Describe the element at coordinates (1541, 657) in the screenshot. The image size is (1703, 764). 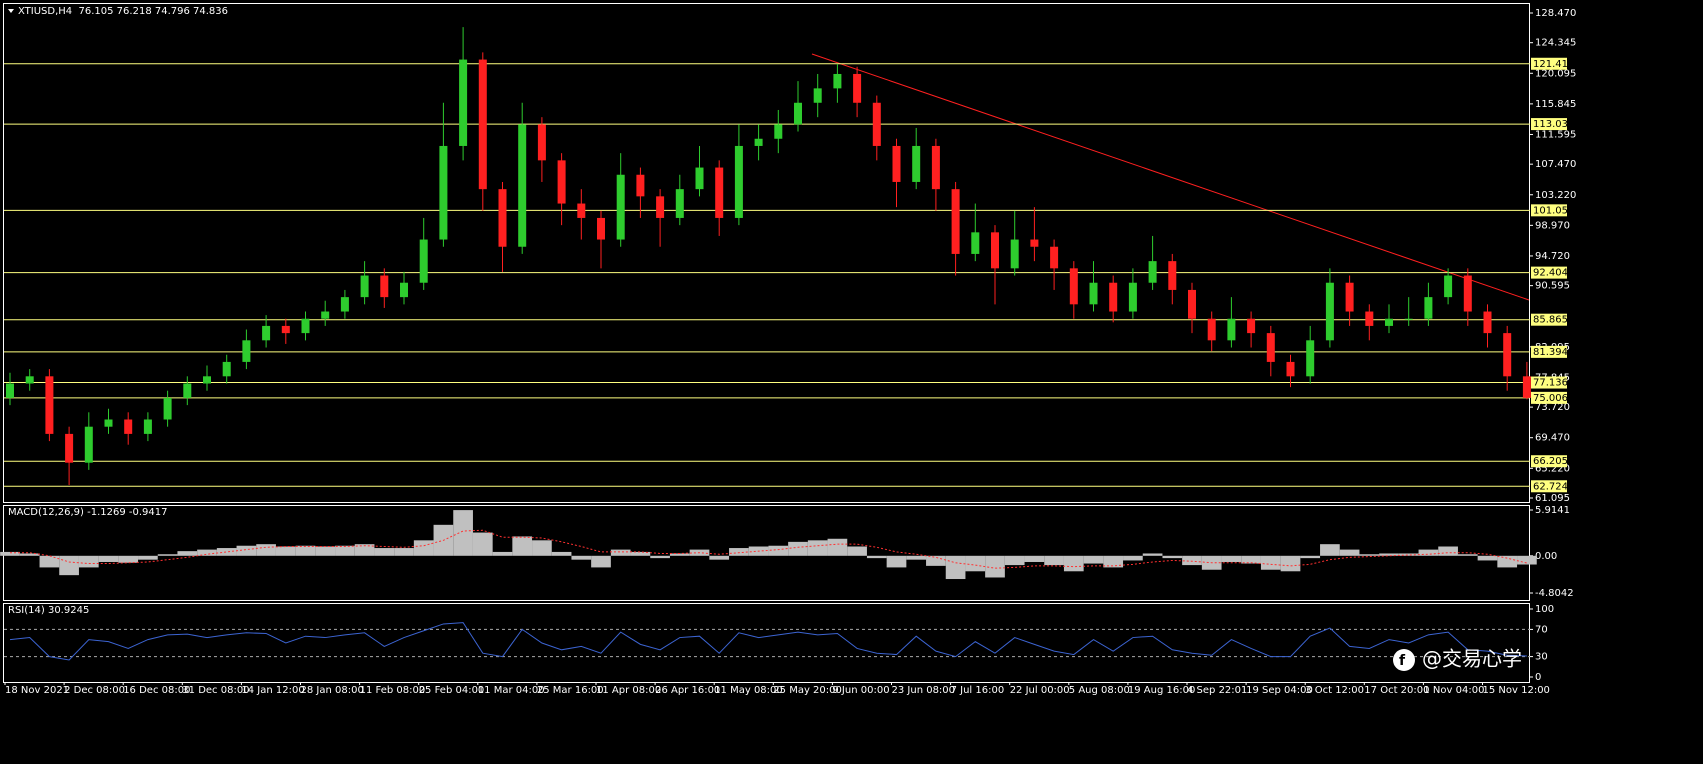
I see `y-tick-label: 30` at that location.